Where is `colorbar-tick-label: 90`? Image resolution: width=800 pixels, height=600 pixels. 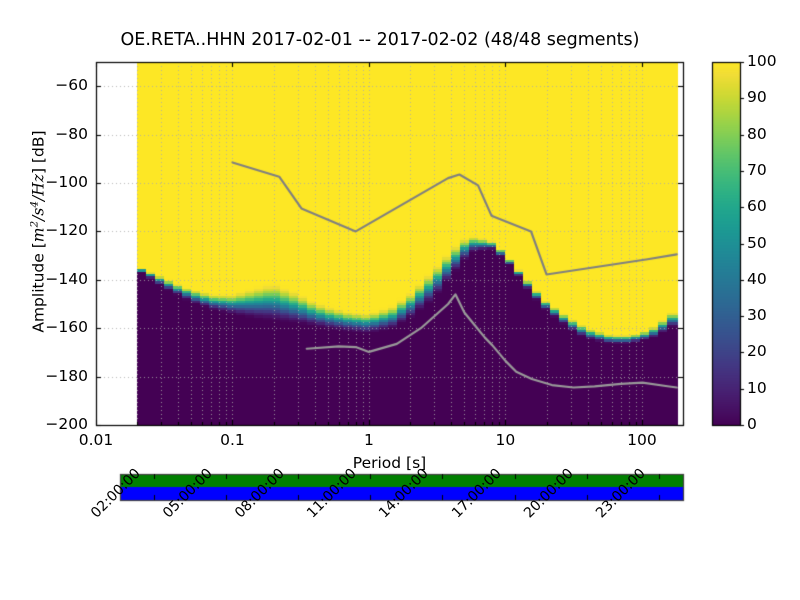
colorbar-tick-label: 90 is located at coordinates (757, 97).